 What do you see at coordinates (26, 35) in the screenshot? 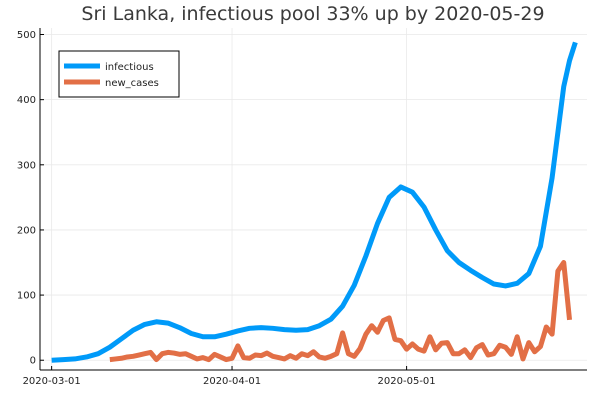
I see `y-tick-label: 500` at bounding box center [26, 35].